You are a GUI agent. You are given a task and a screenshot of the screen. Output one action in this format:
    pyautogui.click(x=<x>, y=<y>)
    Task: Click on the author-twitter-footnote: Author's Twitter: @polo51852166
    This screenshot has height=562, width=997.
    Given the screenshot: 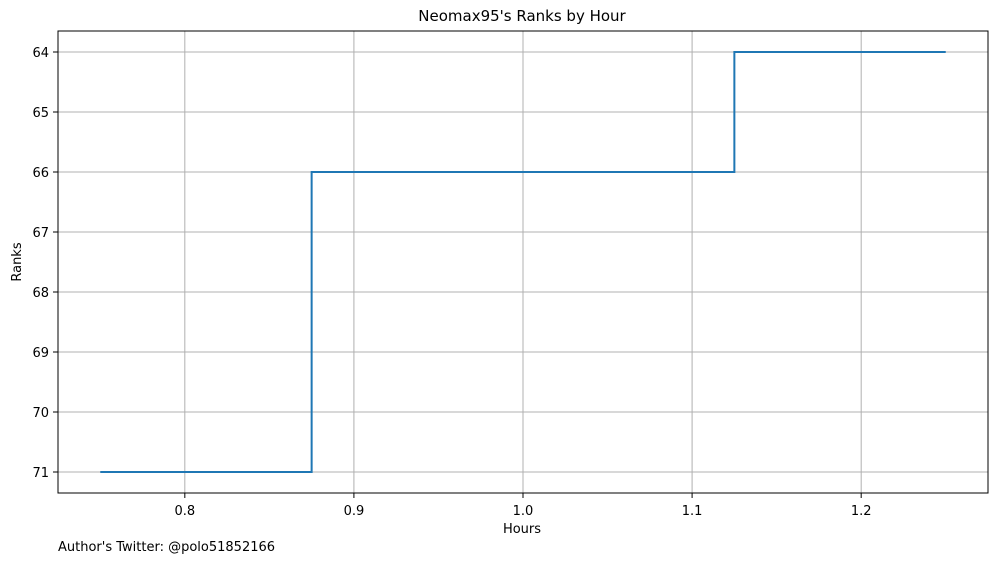 What is the action you would take?
    pyautogui.click(x=166, y=547)
    